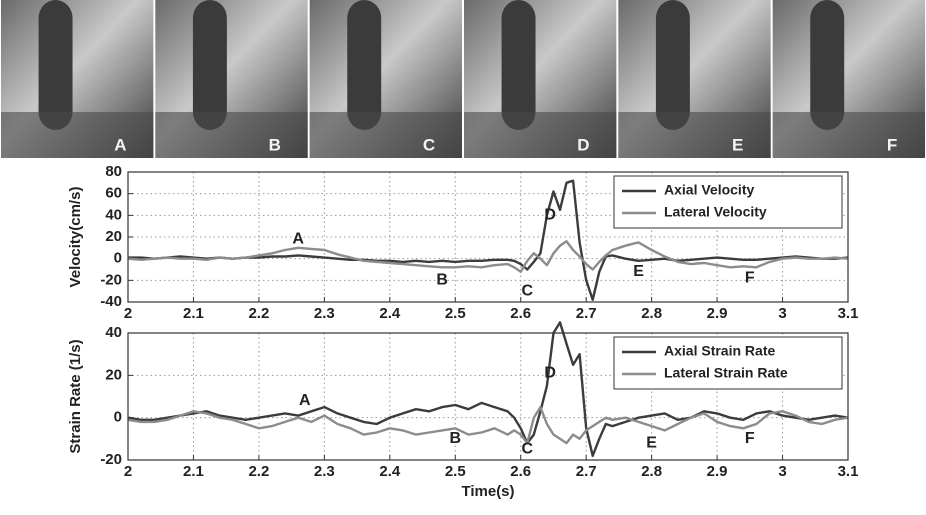 This screenshot has height=515, width=926. I want to click on x-axis-label: Time(s), so click(487, 491).